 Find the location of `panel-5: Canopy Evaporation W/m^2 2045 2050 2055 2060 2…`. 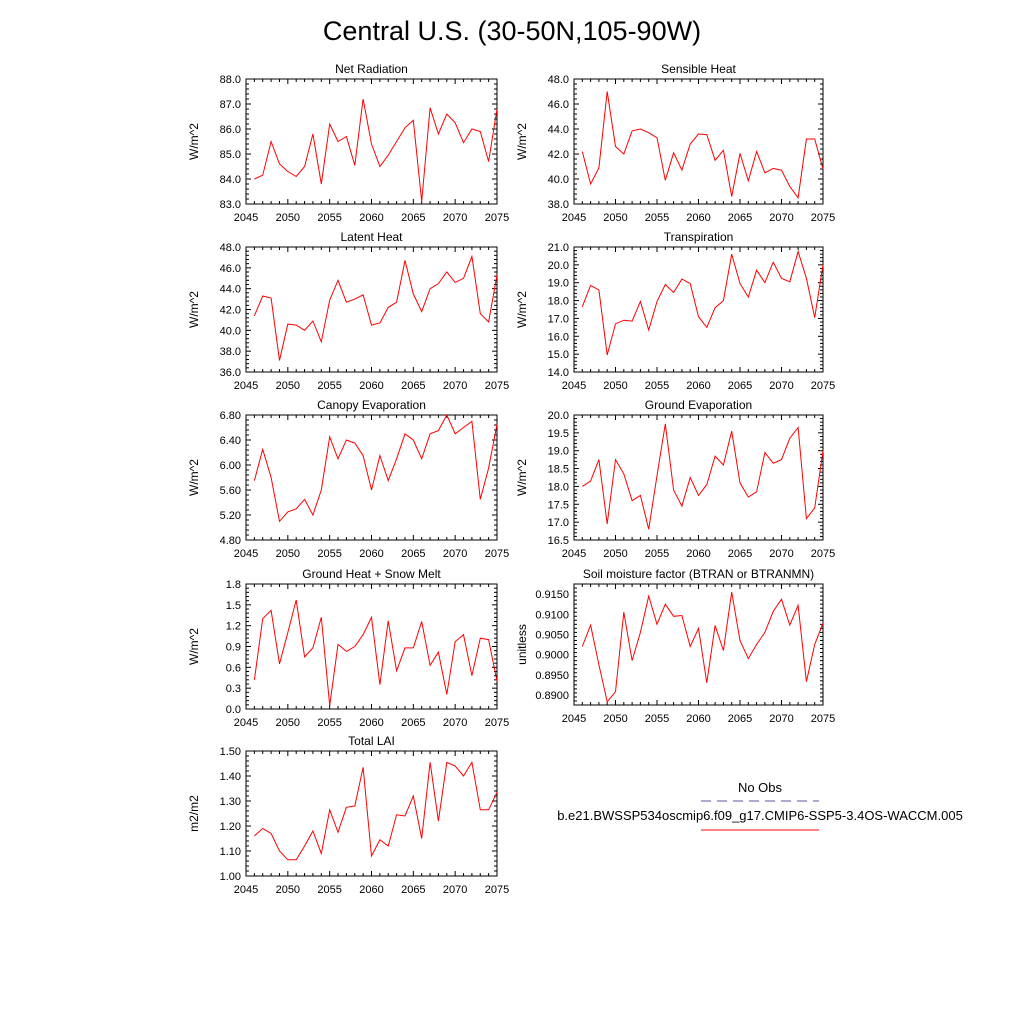

panel-5: Canopy Evaporation W/m^2 2045 2050 2055 2060 2… is located at coordinates (348, 479).